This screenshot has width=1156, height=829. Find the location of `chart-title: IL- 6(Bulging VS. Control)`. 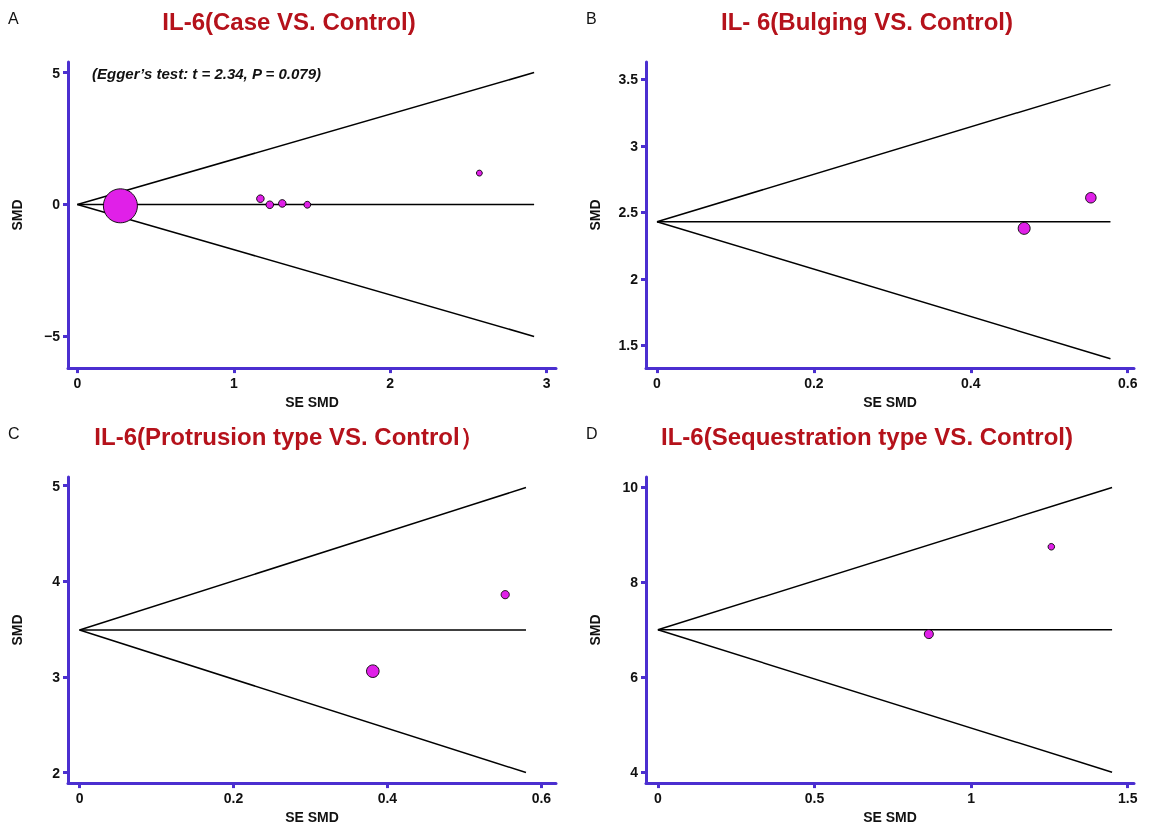

chart-title: IL- 6(Bulging VS. Control) is located at coordinates (867, 21).